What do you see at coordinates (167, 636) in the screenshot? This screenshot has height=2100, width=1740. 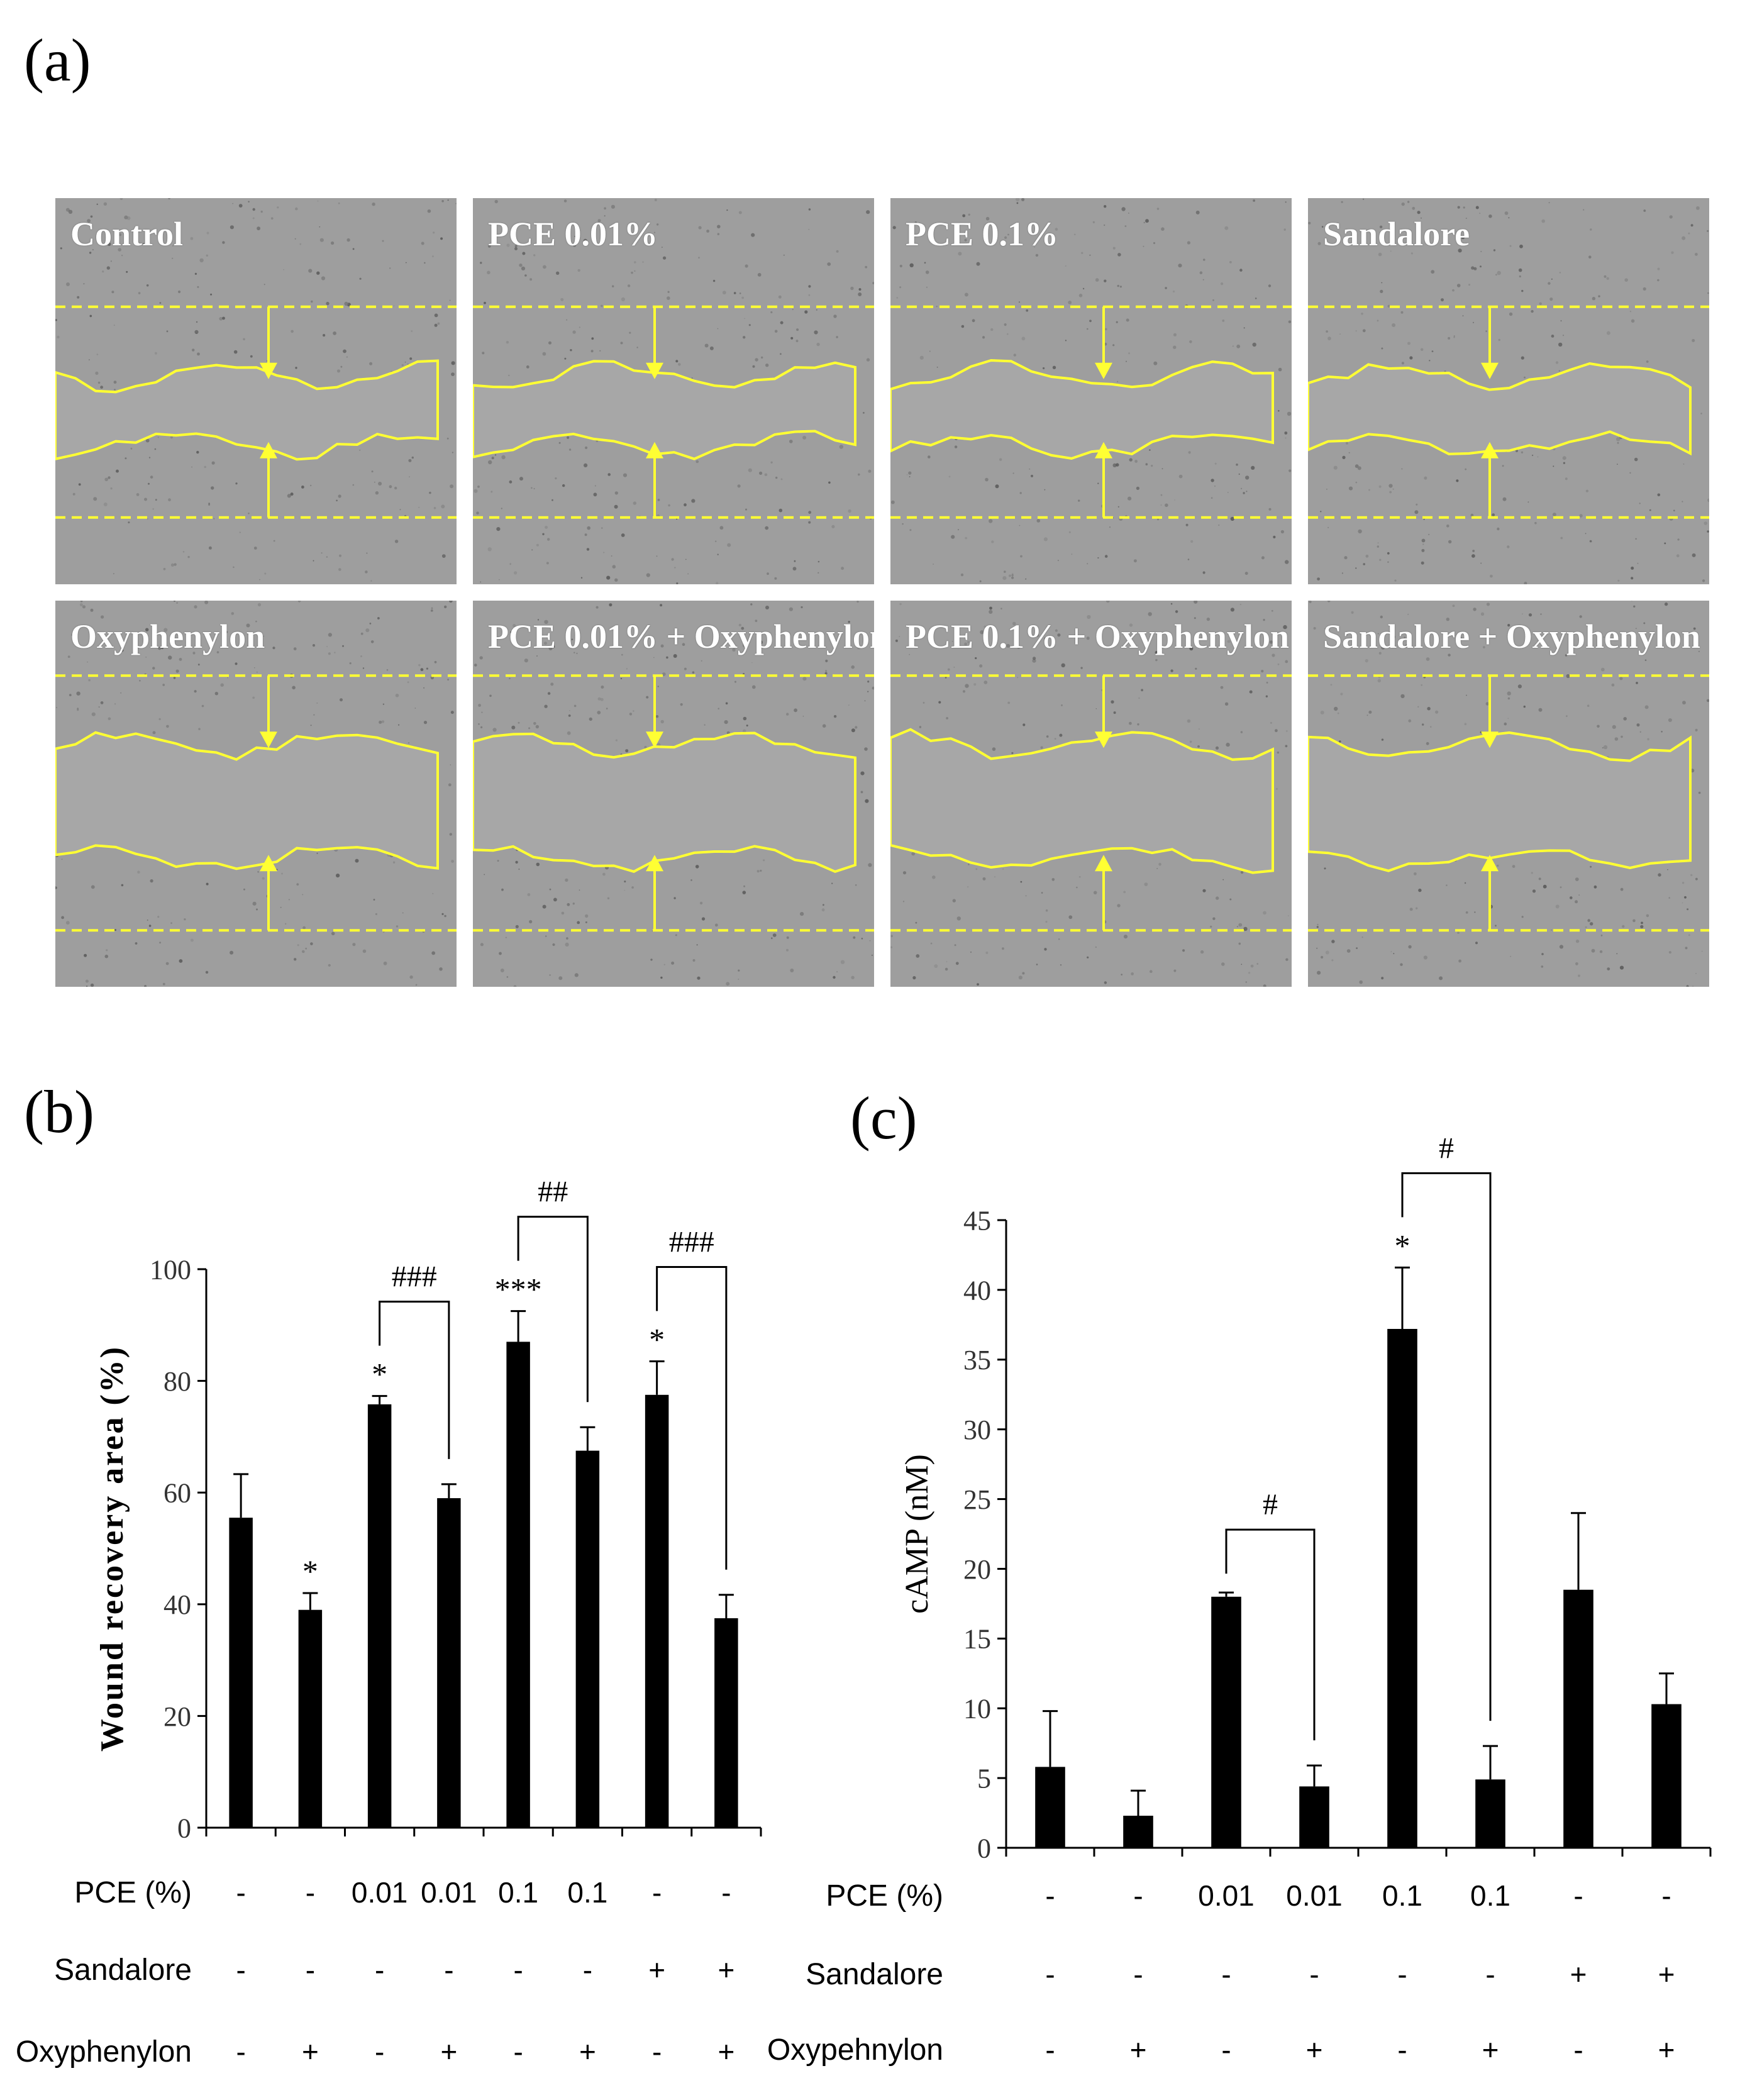 I see `micrograph-label: Oxyphenylon` at bounding box center [167, 636].